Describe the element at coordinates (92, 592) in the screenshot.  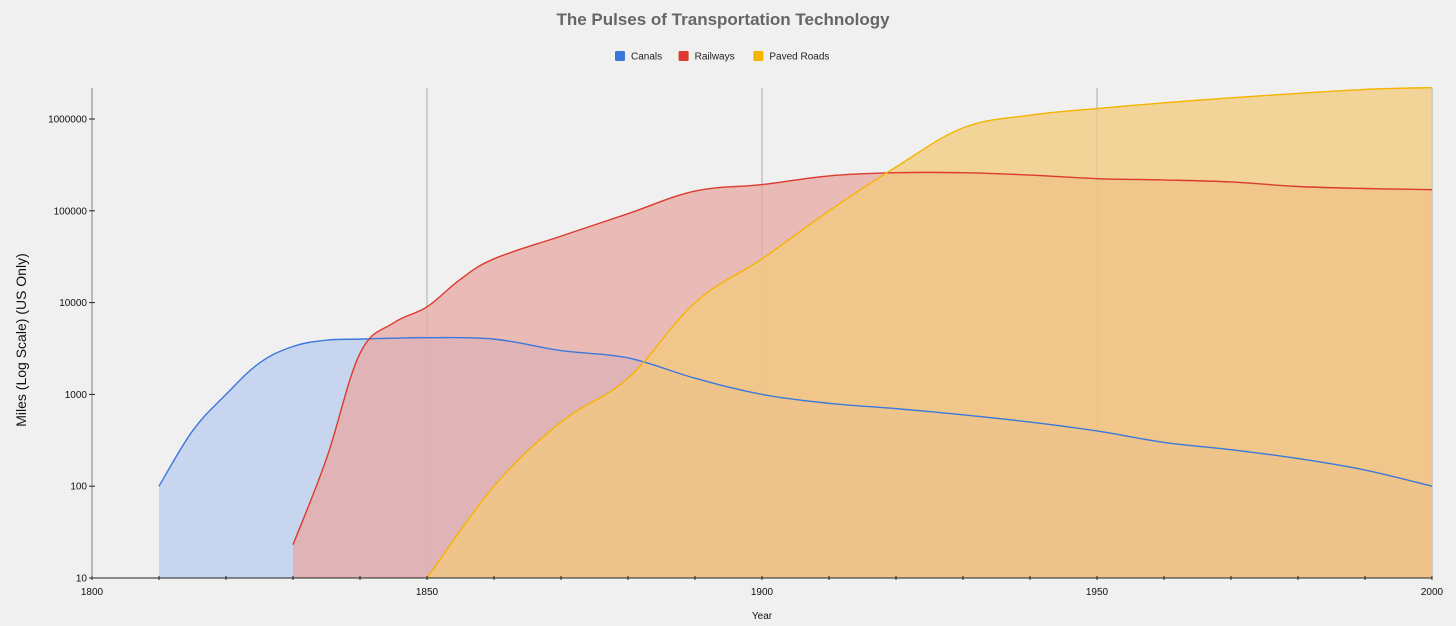
I see `x-tick-label: 1800` at that location.